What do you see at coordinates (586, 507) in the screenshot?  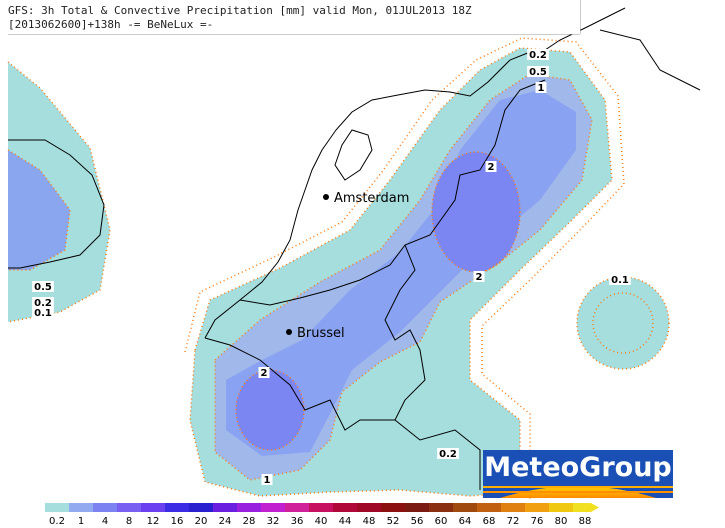 I see `legend-arrow` at bounding box center [586, 507].